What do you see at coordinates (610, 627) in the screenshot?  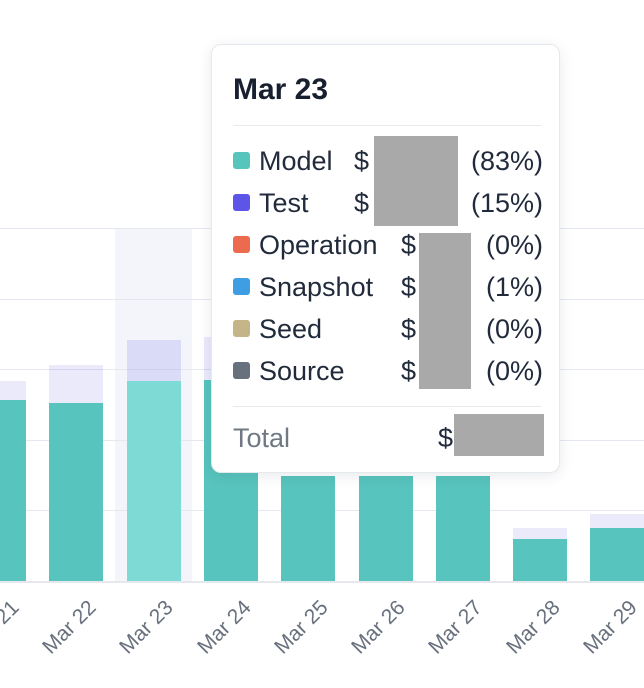 I see `x-axis-label-mar-29: Mar 29` at bounding box center [610, 627].